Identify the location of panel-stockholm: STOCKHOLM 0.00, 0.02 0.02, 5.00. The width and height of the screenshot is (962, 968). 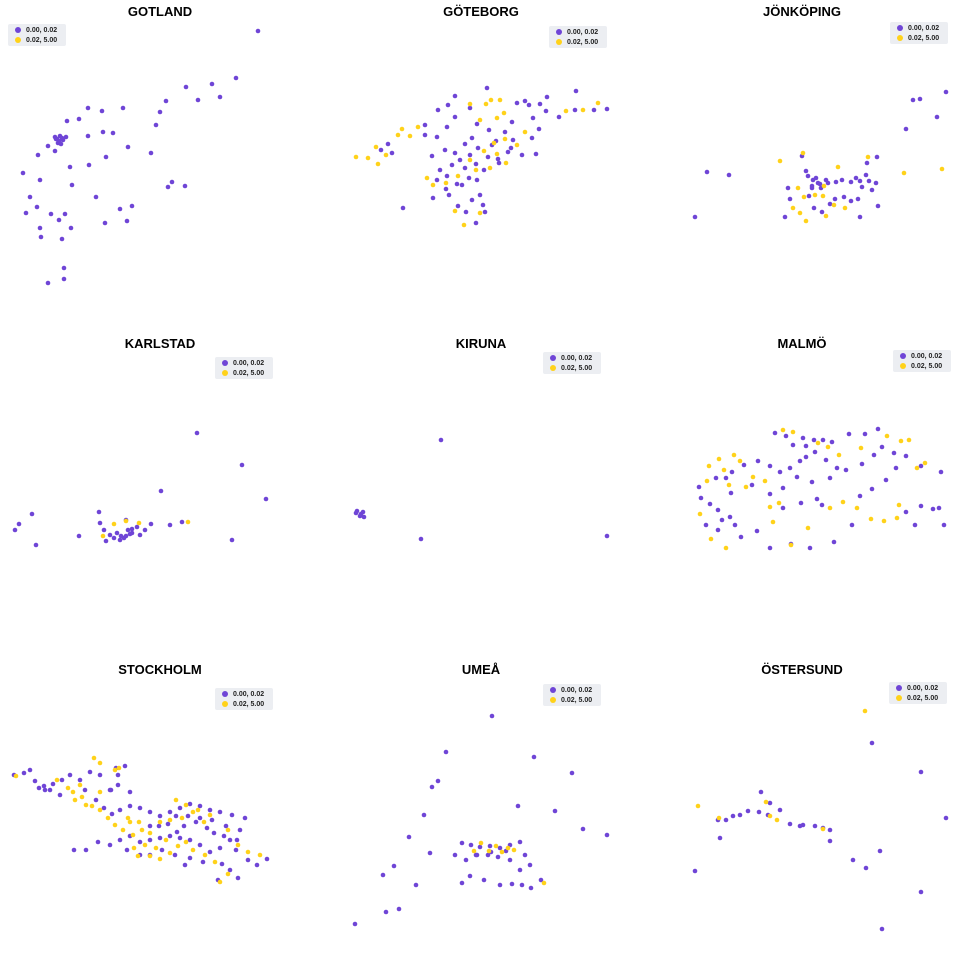
(160, 813).